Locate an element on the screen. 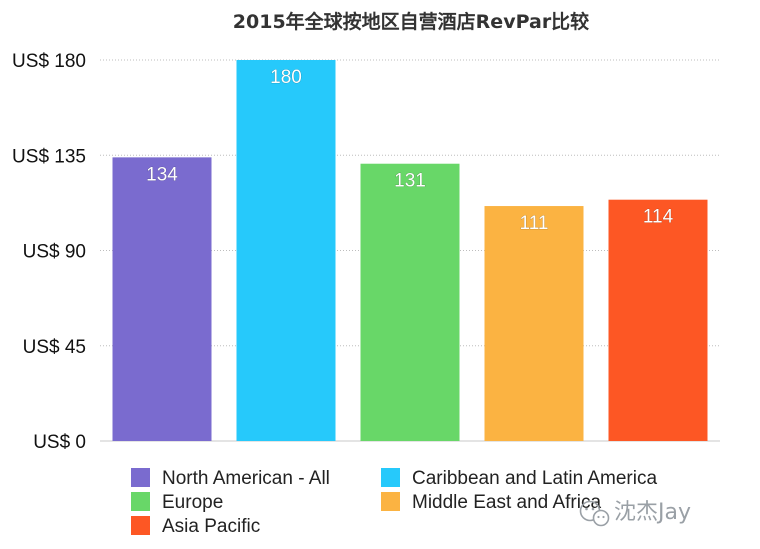 Image resolution: width=760 pixels, height=549 pixels. y-tick-label: US$ 135 is located at coordinates (49, 156).